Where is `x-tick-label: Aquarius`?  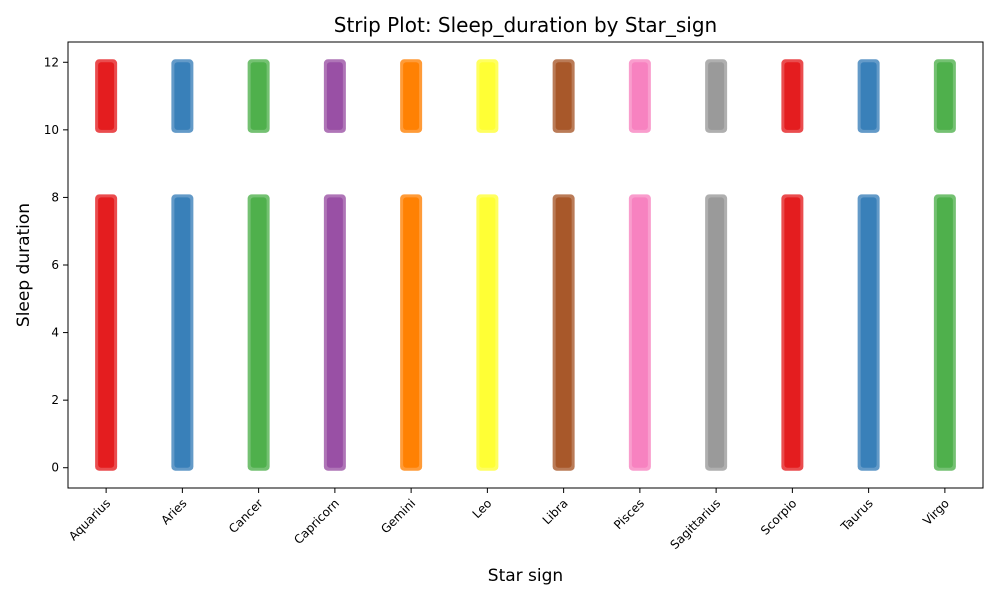 x-tick-label: Aquarius is located at coordinates (89, 519).